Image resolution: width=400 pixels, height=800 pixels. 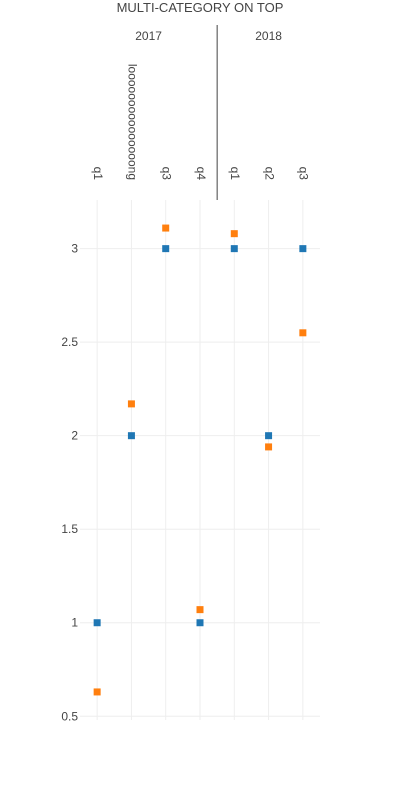 What do you see at coordinates (74, 249) in the screenshot?
I see `y-tick-label: 3` at bounding box center [74, 249].